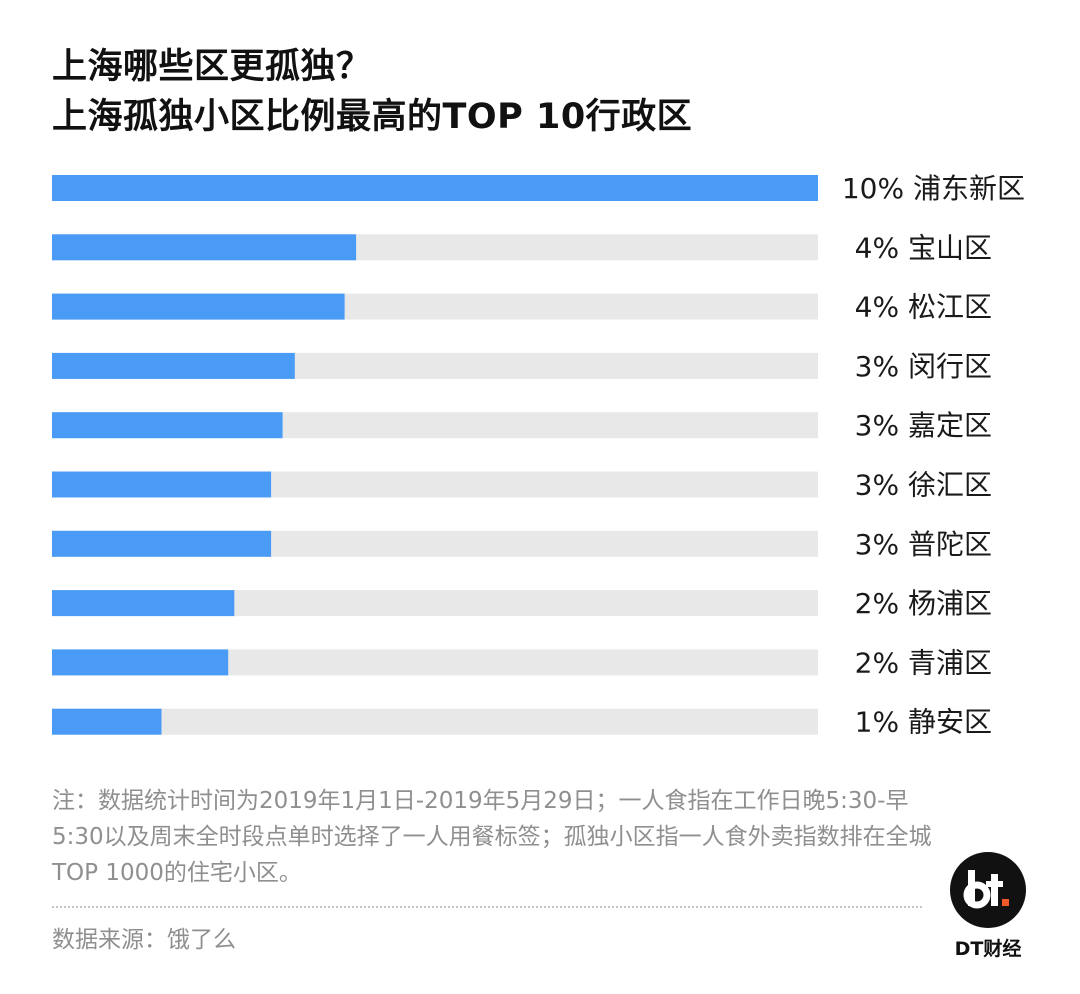 This screenshot has width=1080, height=994. I want to click on bar-label: 3% 闵行区, so click(923, 366).